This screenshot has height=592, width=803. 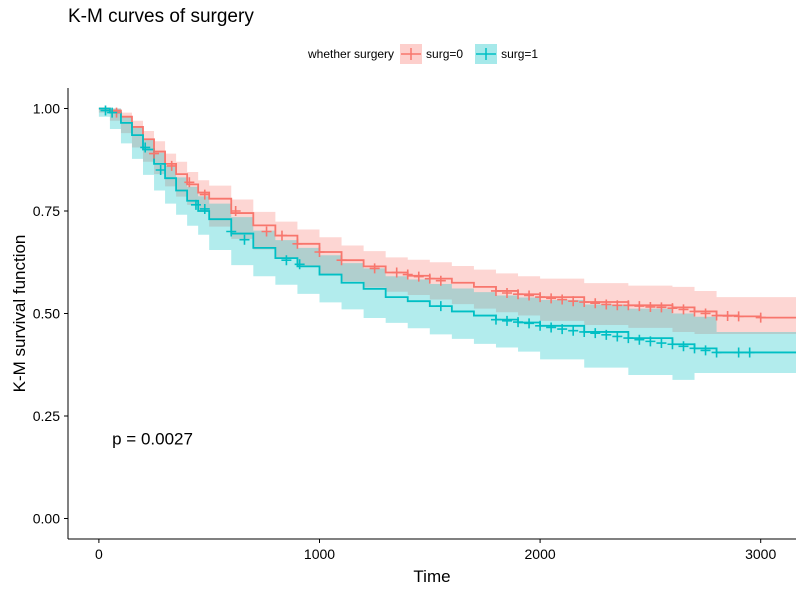 I want to click on legend: whether surgery surg=0 surg=1, so click(x=426, y=54).